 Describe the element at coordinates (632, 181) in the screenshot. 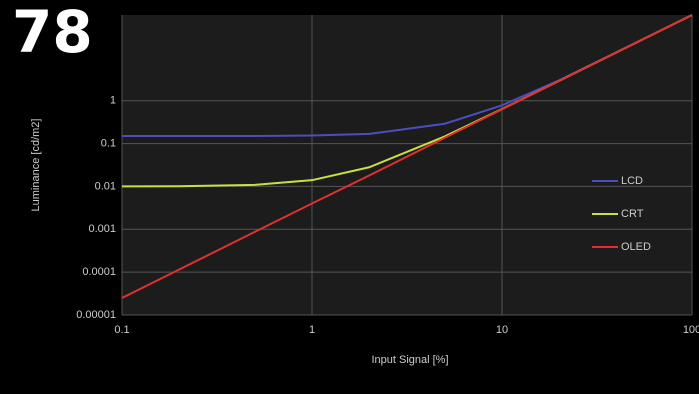

I see `legend-label: LCD` at that location.